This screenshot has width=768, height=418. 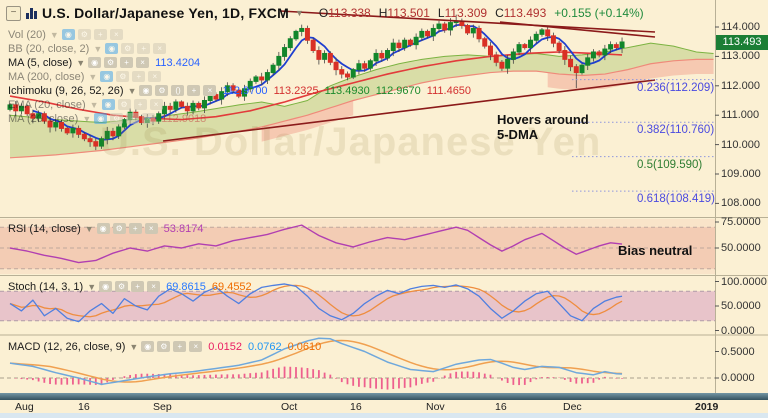 I want to click on axis-label: 50.0000, so click(x=741, y=306).